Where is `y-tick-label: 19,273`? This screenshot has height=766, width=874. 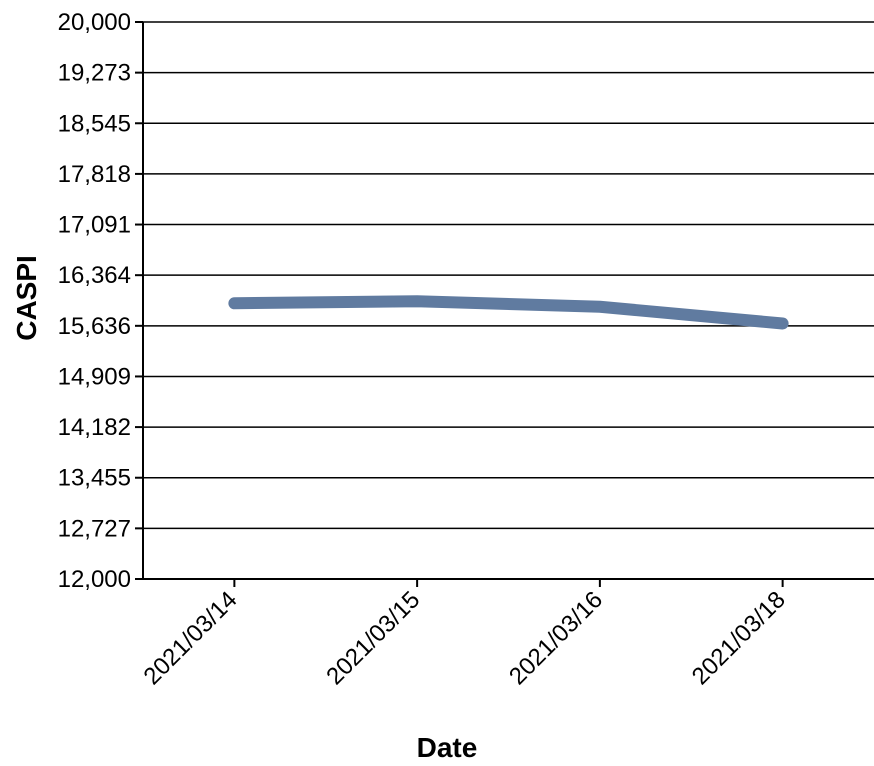 y-tick-label: 19,273 is located at coordinates (94, 73).